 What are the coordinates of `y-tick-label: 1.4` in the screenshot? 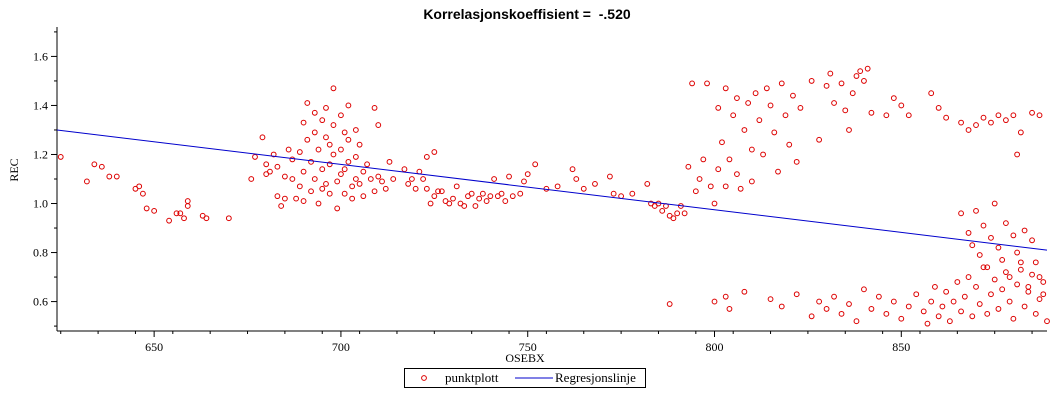 It's located at (40, 105).